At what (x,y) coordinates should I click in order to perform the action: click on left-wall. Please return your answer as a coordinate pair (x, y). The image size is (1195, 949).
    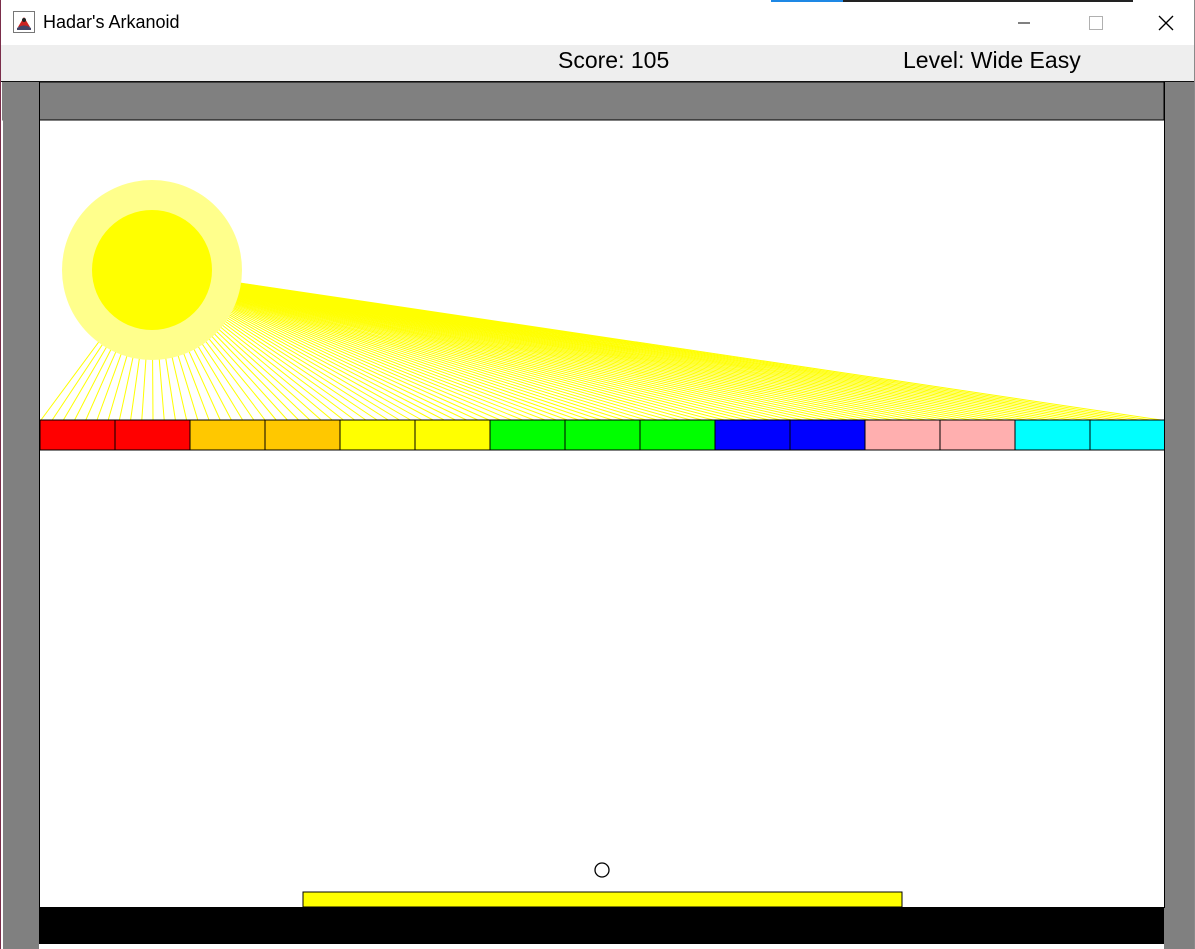
    Looking at the image, I should click on (21, 515).